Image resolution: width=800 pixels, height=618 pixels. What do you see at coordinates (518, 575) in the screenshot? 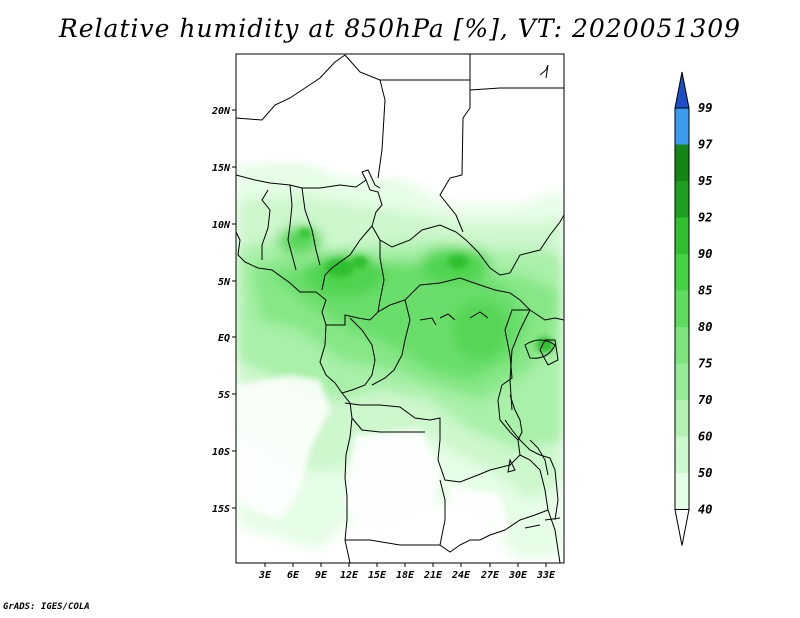
I see `lon-tick-label: 30E` at bounding box center [518, 575].